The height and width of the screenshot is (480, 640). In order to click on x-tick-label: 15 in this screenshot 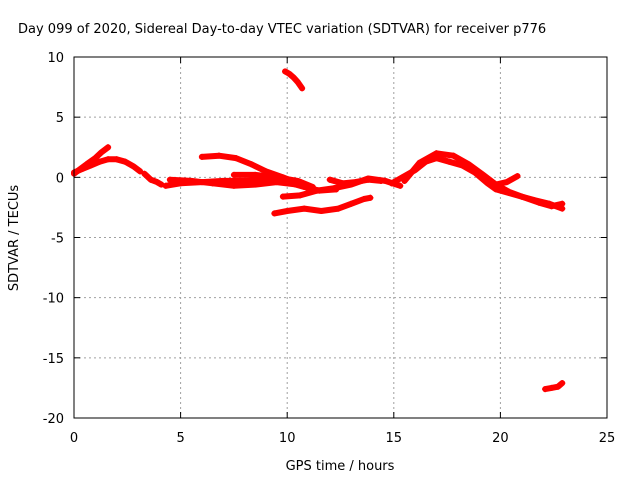, I will do `click(394, 438)`.